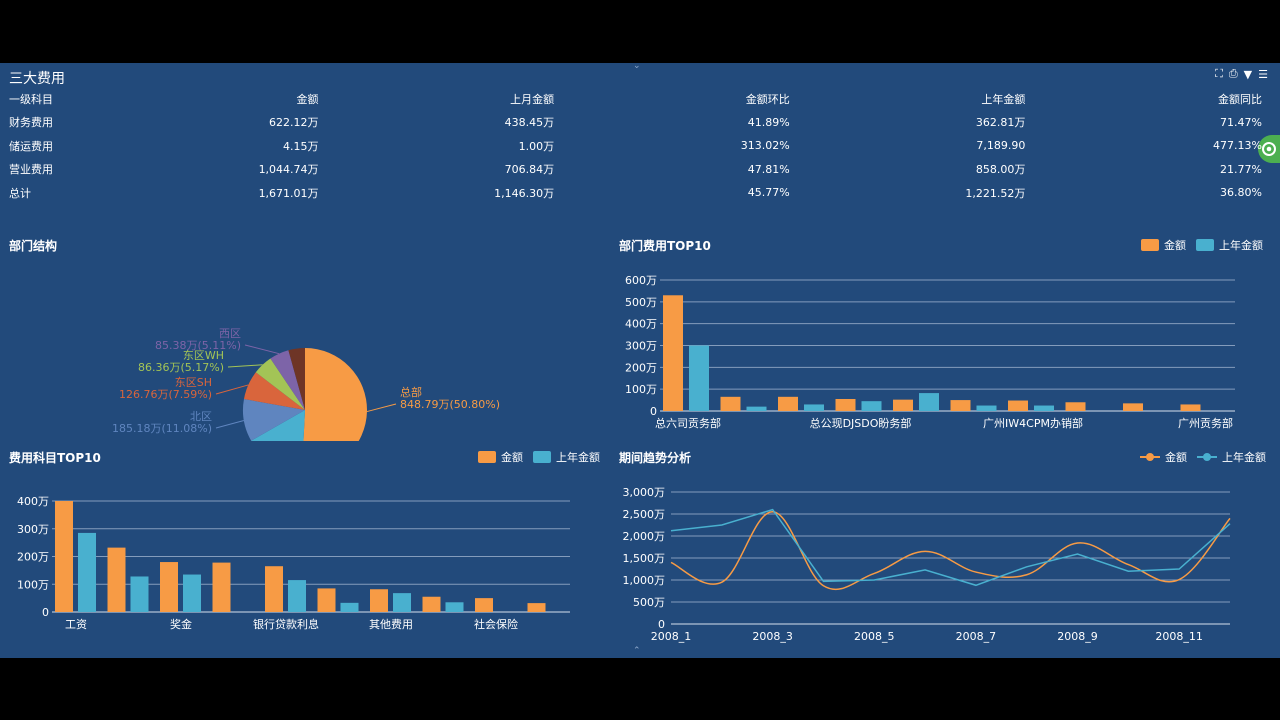 The image size is (1280, 720). What do you see at coordinates (768, 193) in the screenshot?
I see `table-cell: 45.77%` at bounding box center [768, 193].